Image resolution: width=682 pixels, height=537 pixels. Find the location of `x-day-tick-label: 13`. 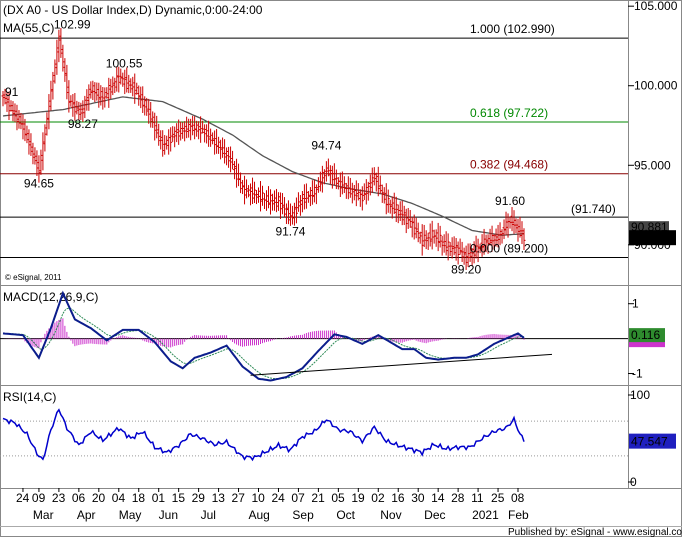

x-day-tick-label: 13 is located at coordinates (219, 498).